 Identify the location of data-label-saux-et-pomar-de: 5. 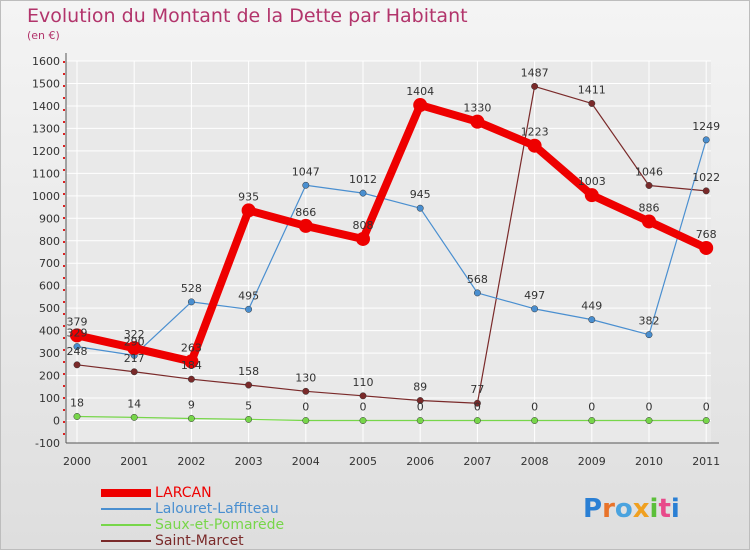
(248, 405).